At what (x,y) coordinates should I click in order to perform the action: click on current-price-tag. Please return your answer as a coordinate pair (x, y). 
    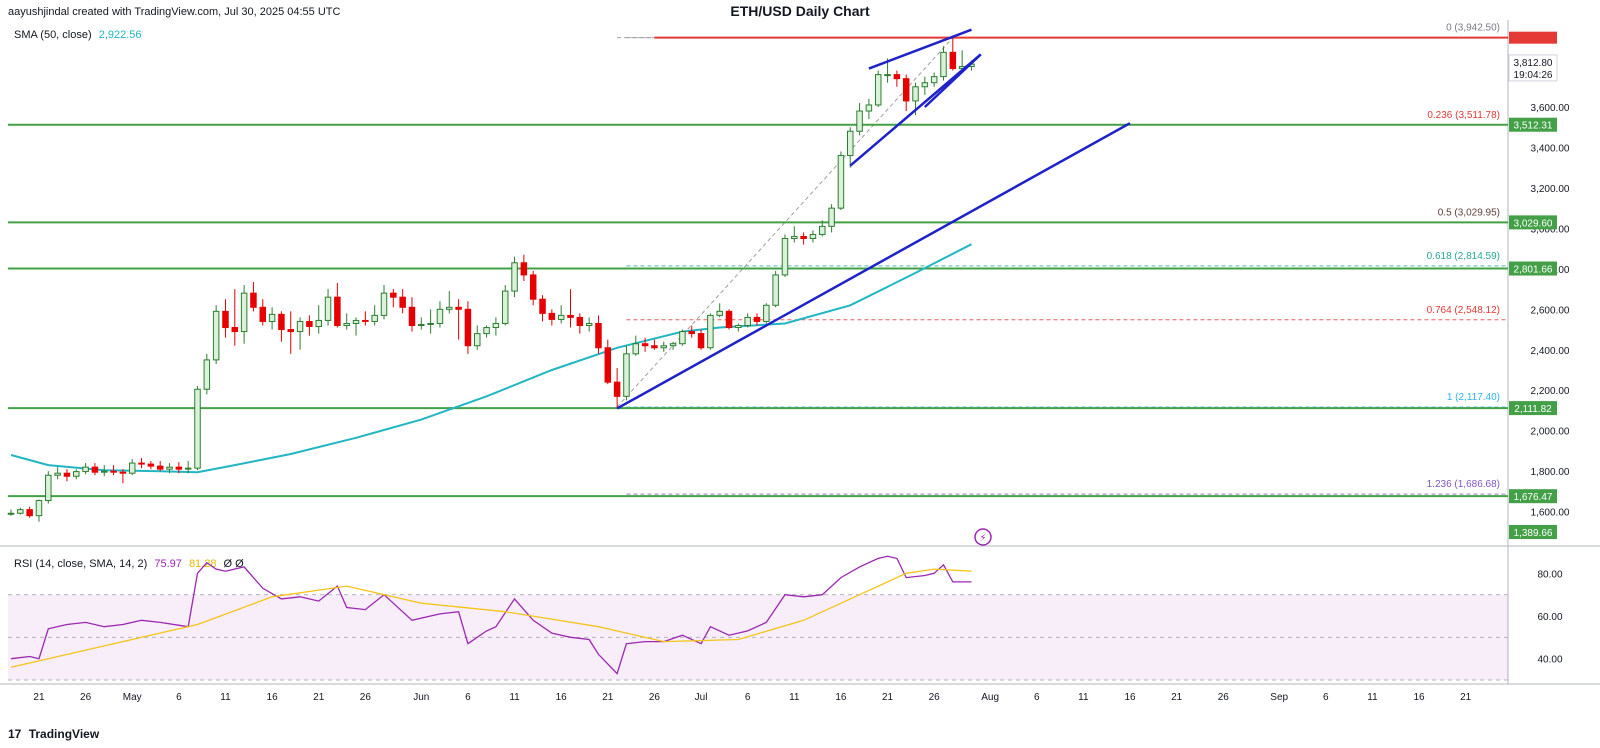
    Looking at the image, I should click on (1533, 68).